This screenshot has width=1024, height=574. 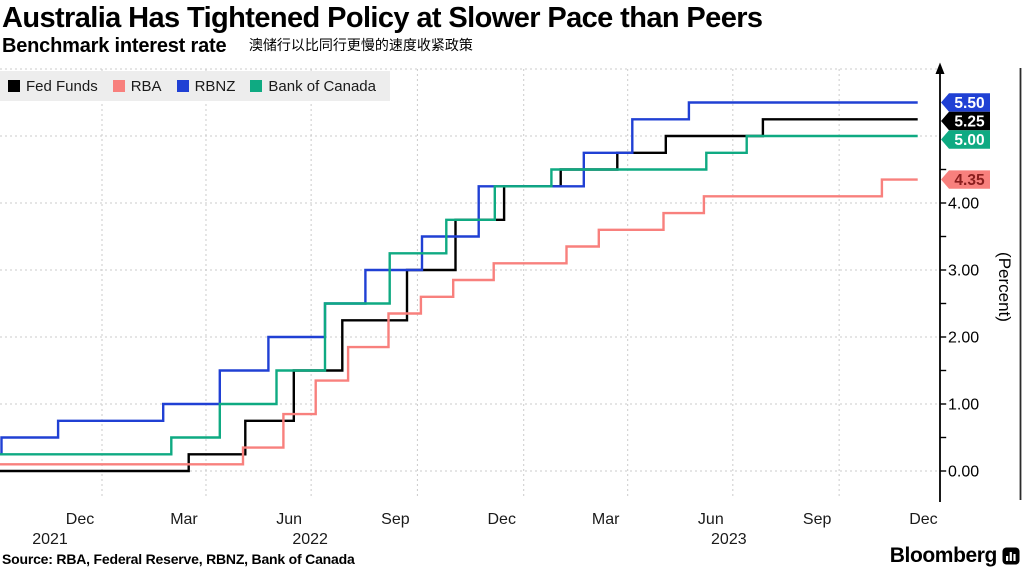 I want to click on bank-of-canada-swatch-icon, so click(x=256, y=86).